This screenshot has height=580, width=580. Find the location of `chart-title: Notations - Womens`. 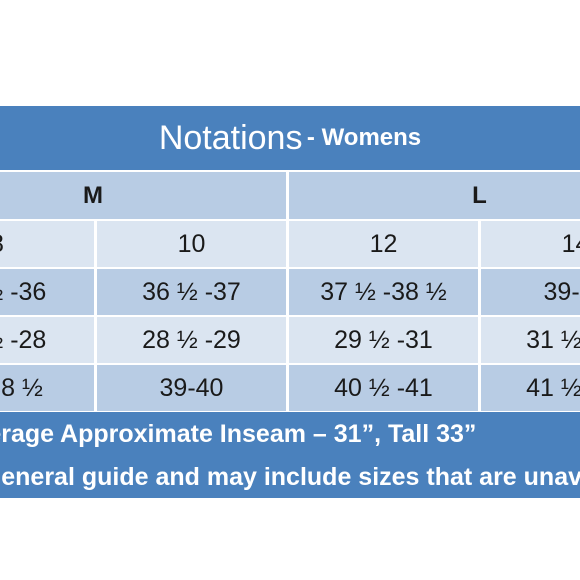

chart-title: Notations - Womens is located at coordinates (290, 138).